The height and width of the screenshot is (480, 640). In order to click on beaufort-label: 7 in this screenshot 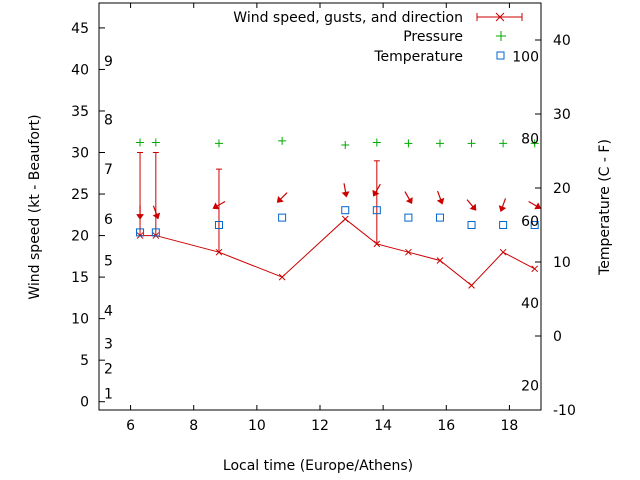, I will do `click(108, 170)`.